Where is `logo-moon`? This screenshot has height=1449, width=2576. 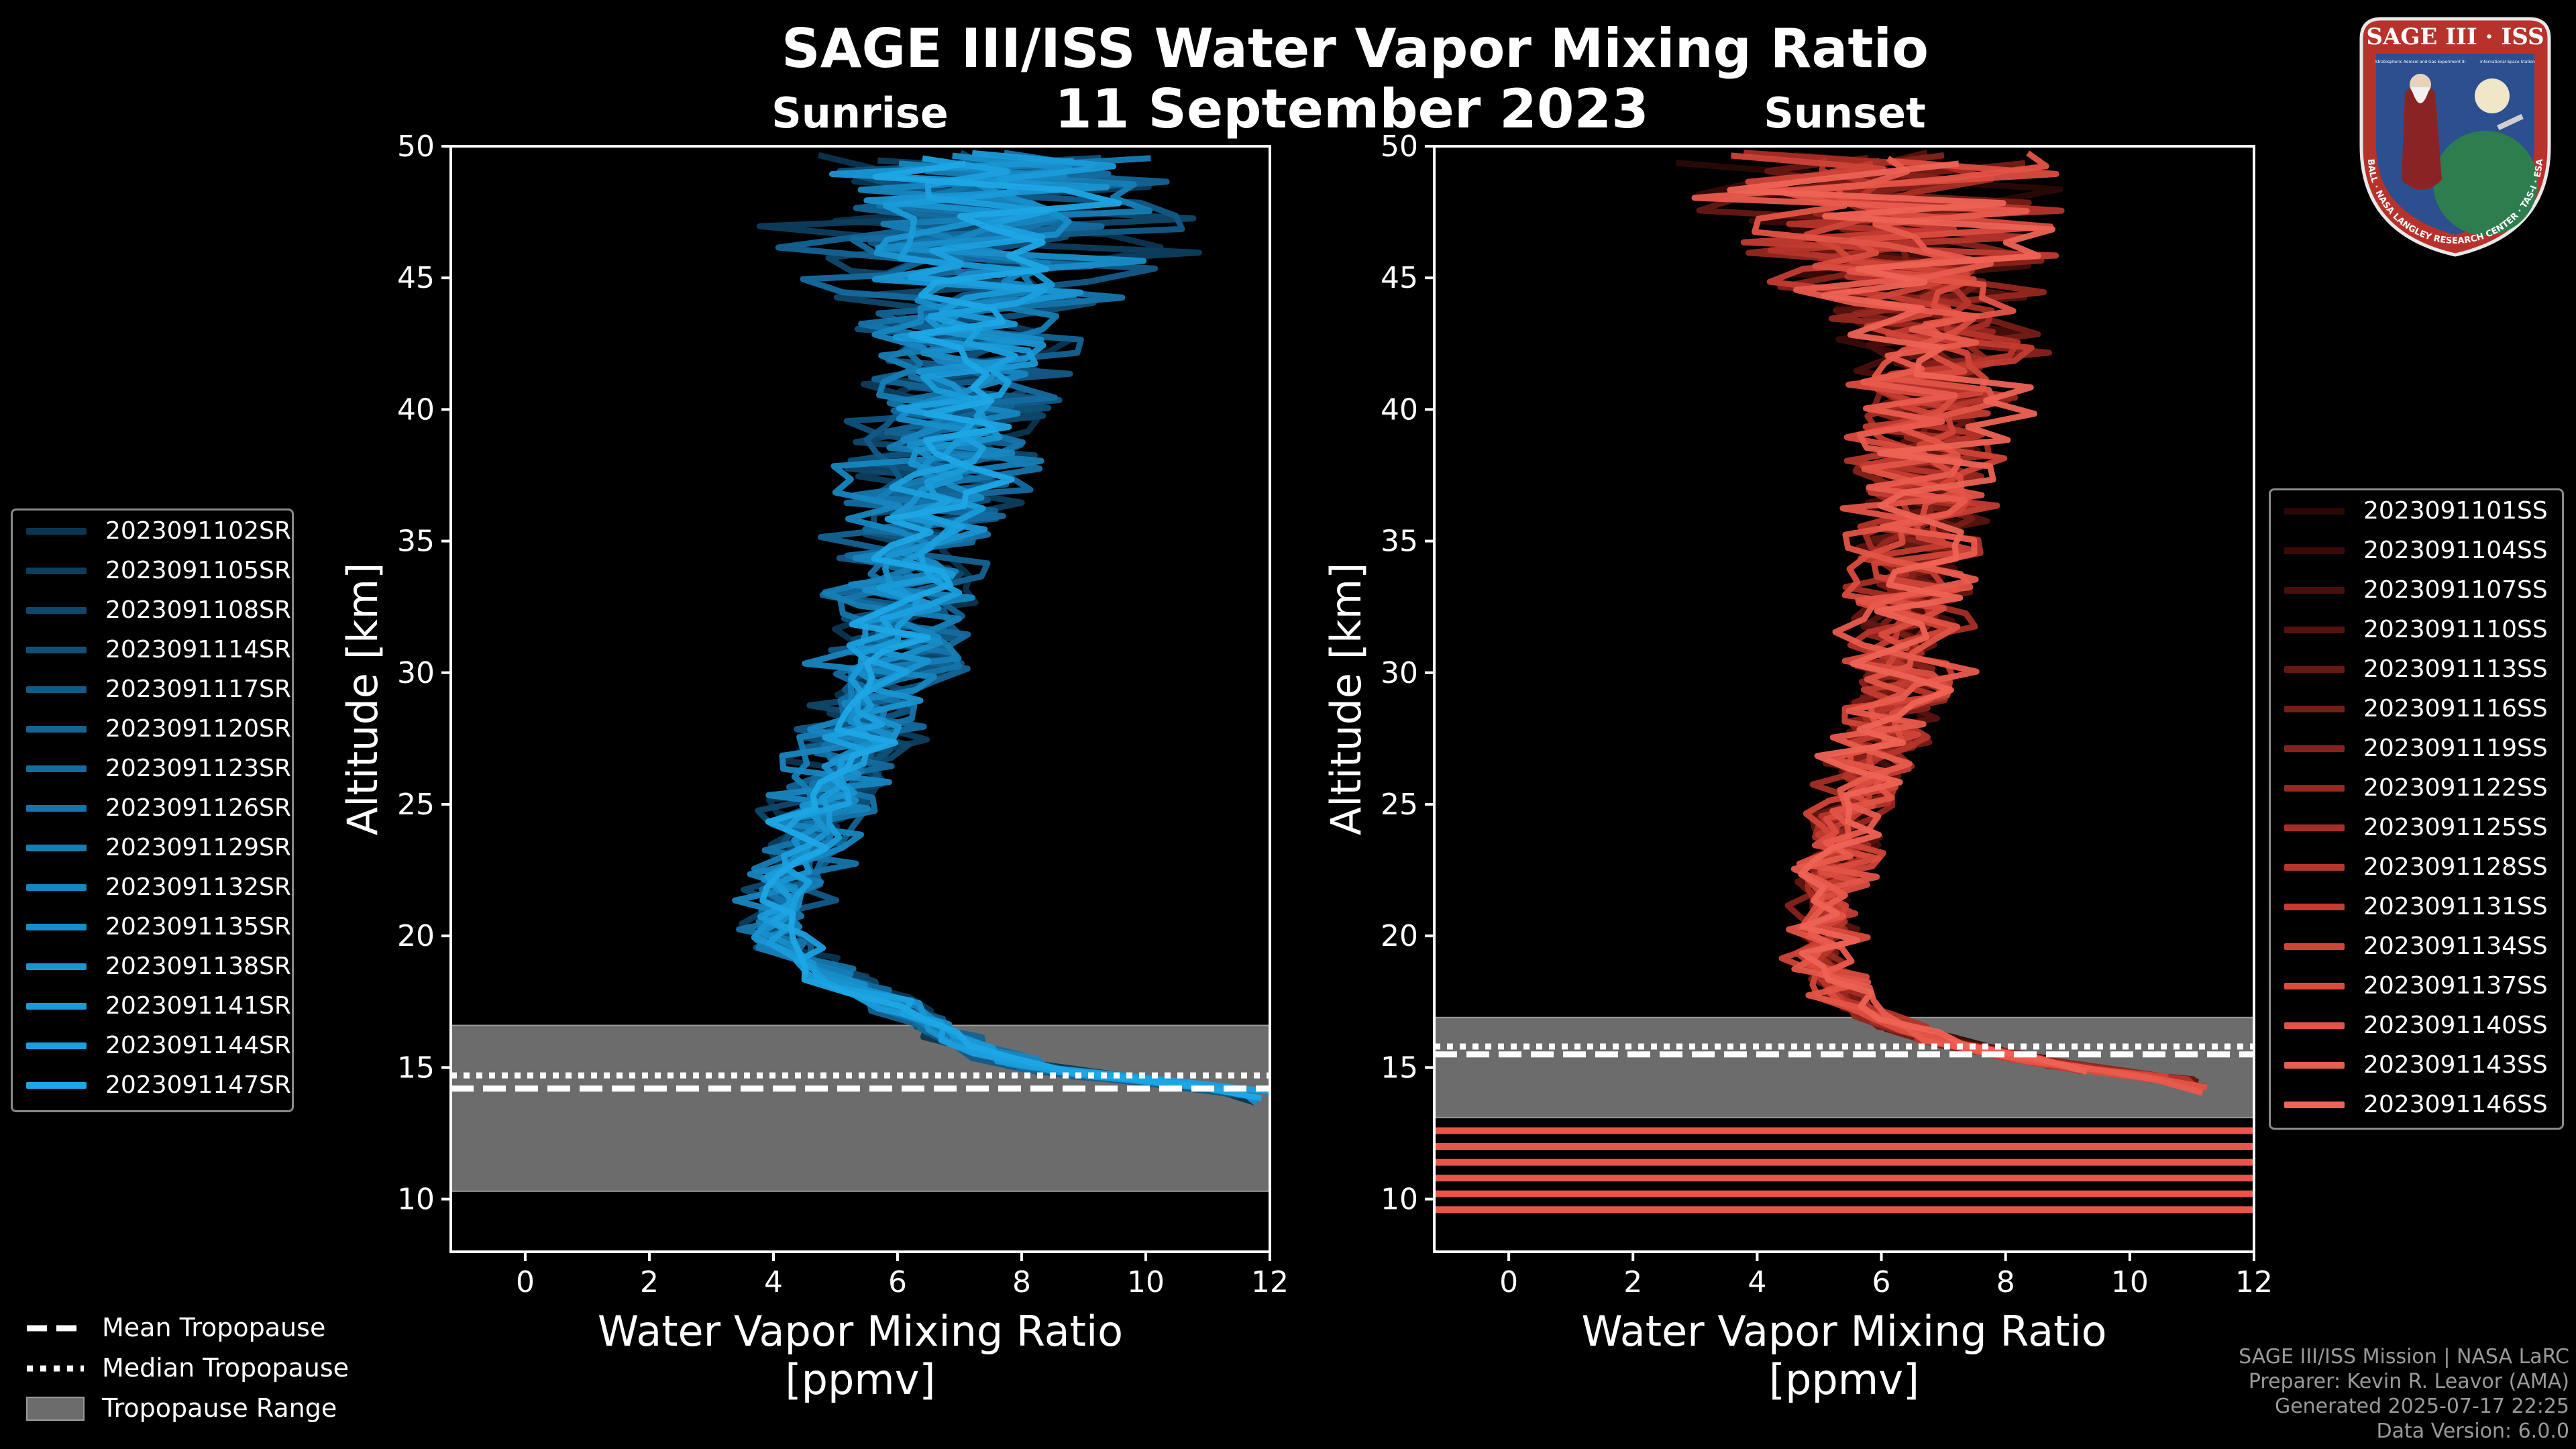 logo-moon is located at coordinates (2492, 95).